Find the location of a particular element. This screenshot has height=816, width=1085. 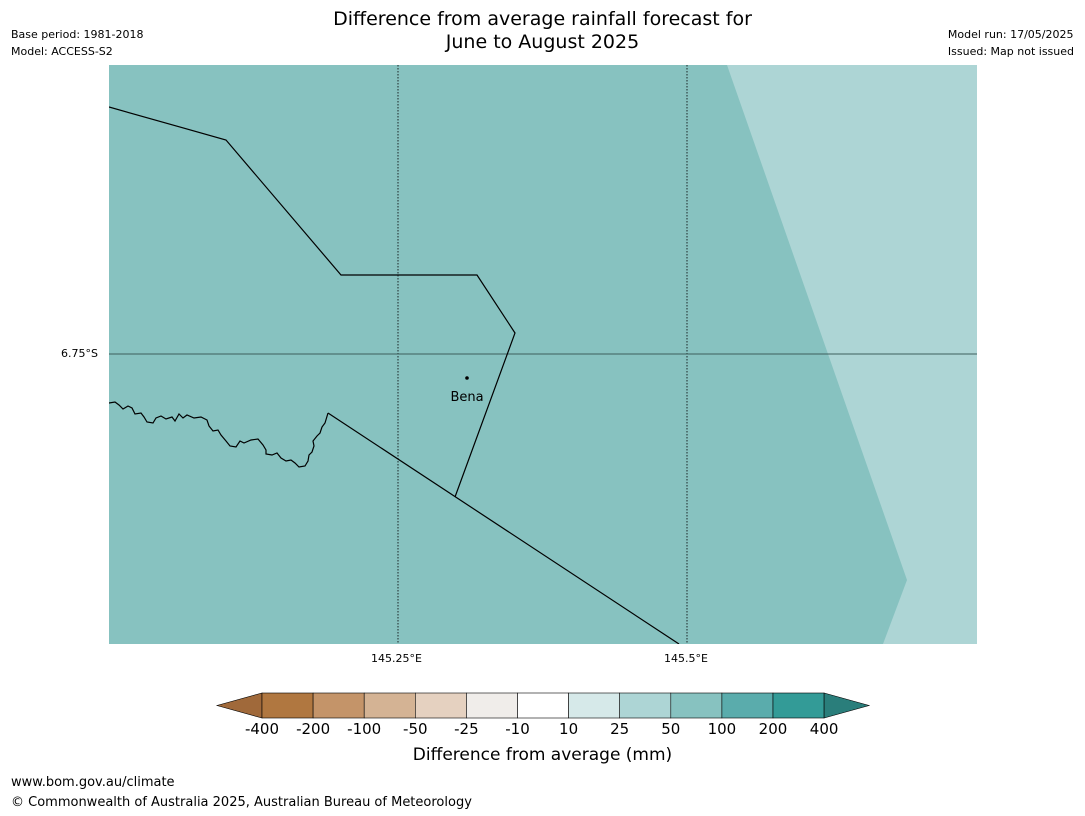

longitude-label-2: 145.5°E is located at coordinates (686, 658).